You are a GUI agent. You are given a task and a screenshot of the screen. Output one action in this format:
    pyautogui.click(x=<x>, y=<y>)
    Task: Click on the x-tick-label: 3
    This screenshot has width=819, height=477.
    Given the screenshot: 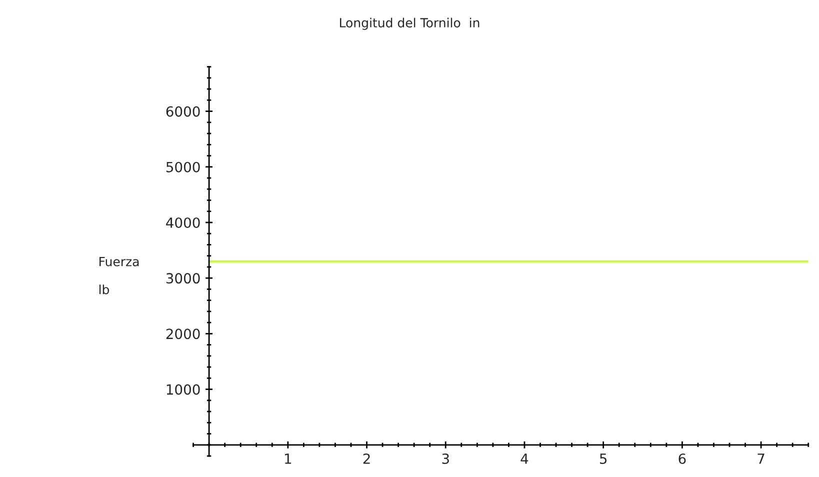 What is the action you would take?
    pyautogui.click(x=445, y=458)
    